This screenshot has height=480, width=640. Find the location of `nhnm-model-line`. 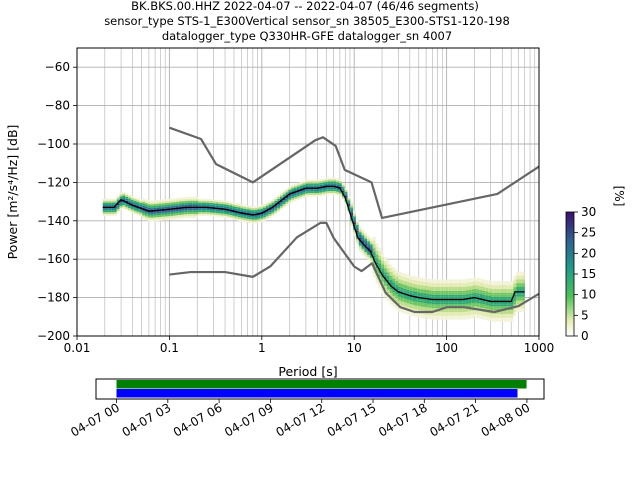

nhnm-model-line is located at coordinates (354, 173).